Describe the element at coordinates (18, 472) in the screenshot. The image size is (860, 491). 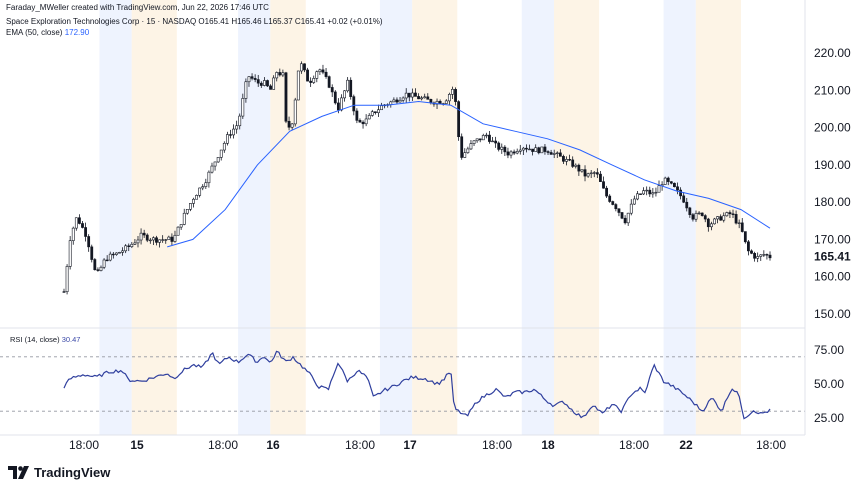
I see `tradingview-logo-icon` at that location.